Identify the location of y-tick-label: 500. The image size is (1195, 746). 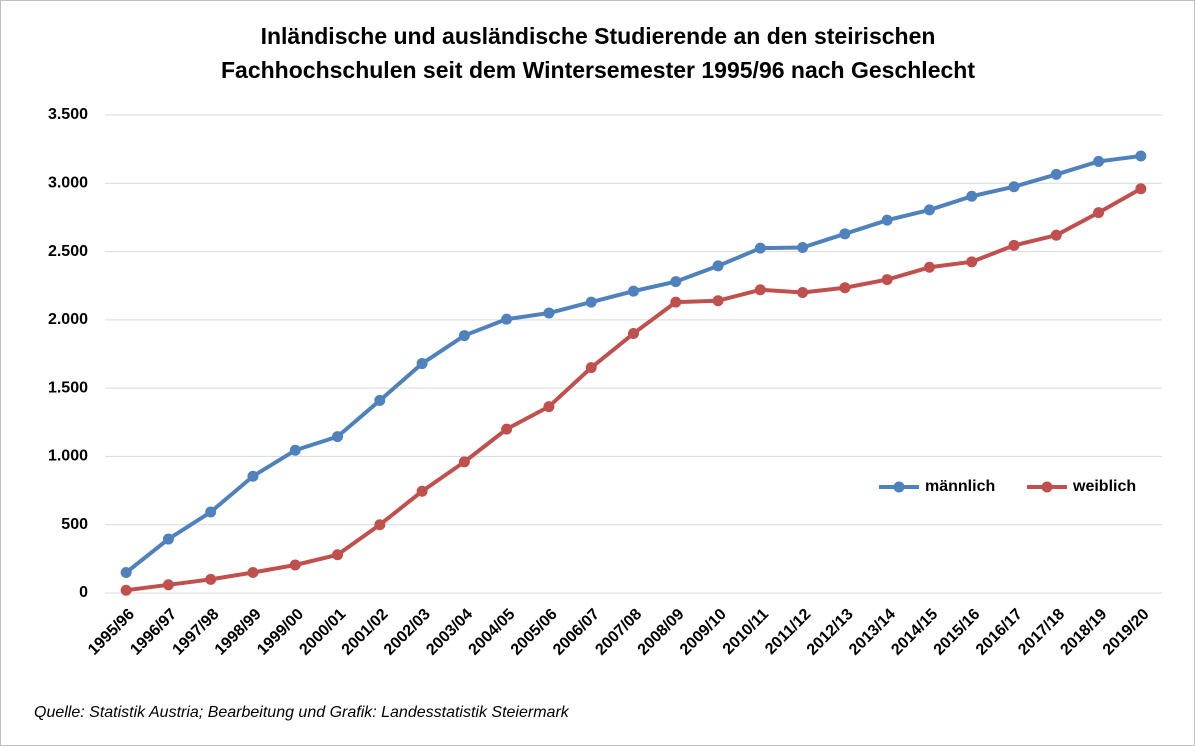
(74, 524).